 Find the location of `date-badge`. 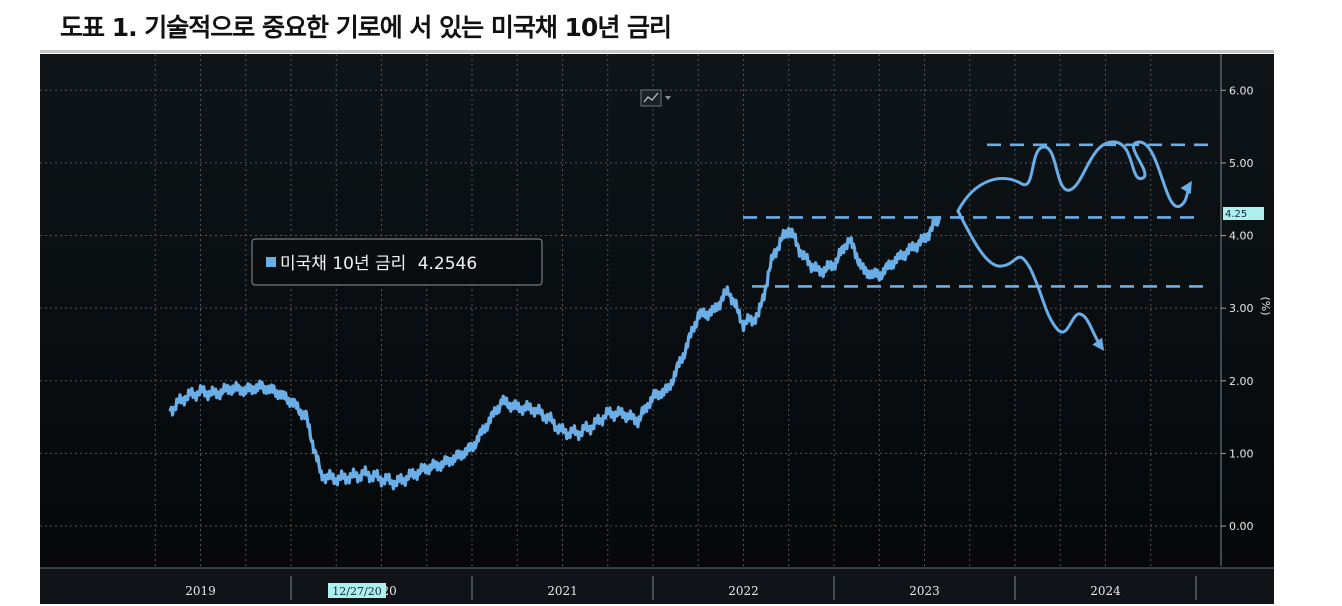

date-badge is located at coordinates (357, 590).